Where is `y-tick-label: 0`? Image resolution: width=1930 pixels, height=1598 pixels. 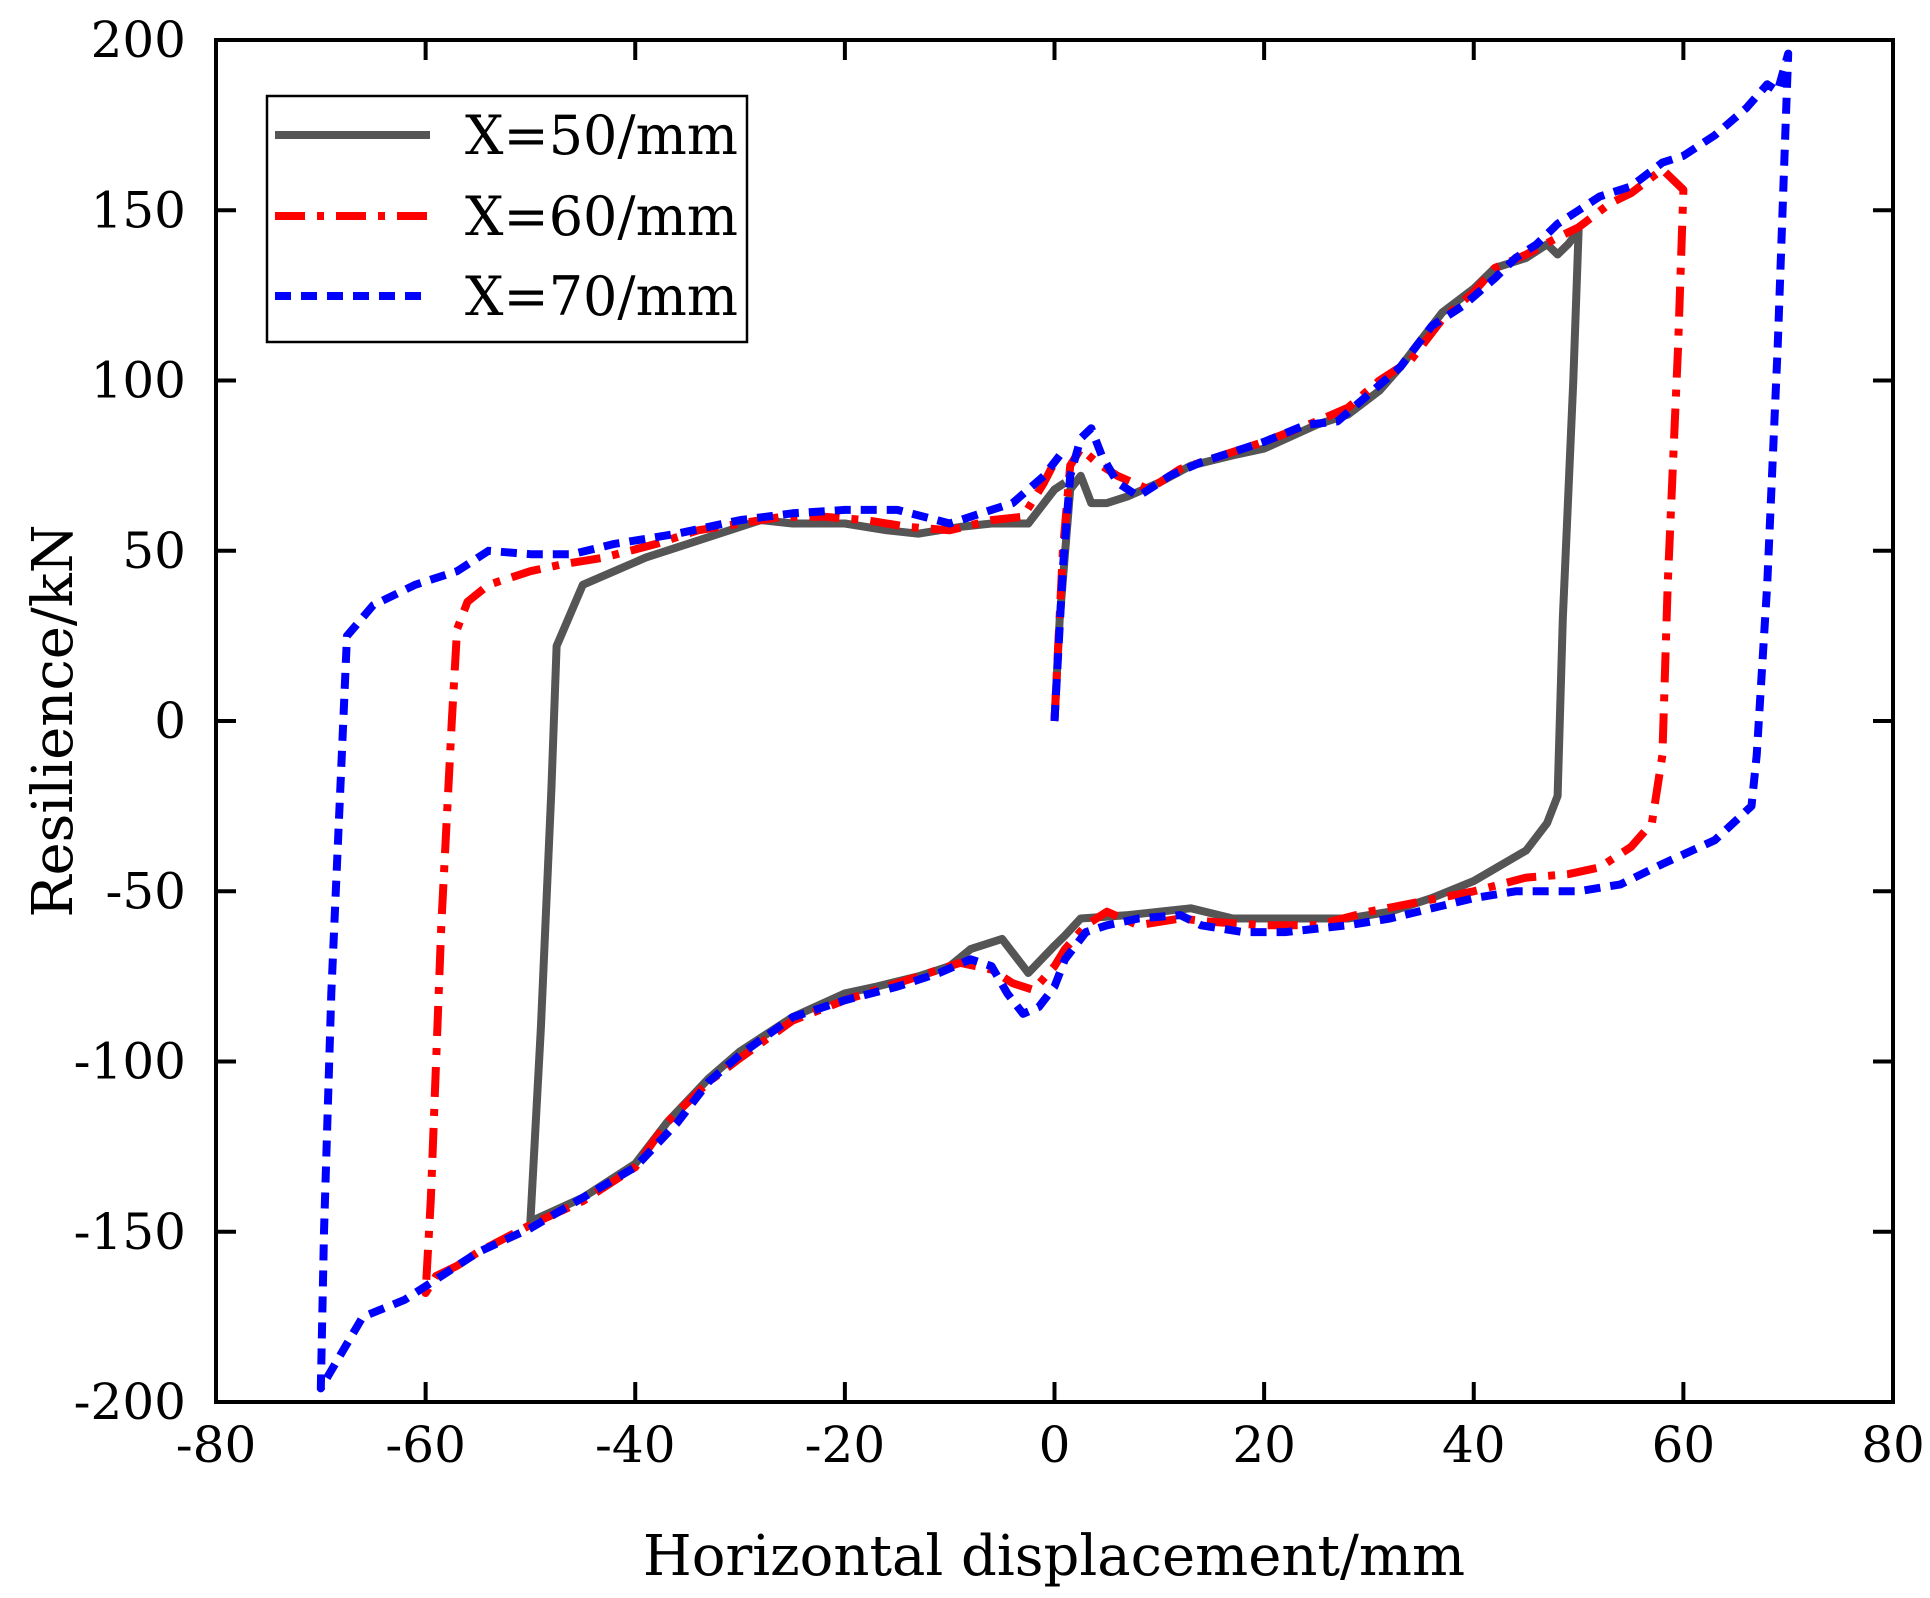 y-tick-label: 0 is located at coordinates (170, 721).